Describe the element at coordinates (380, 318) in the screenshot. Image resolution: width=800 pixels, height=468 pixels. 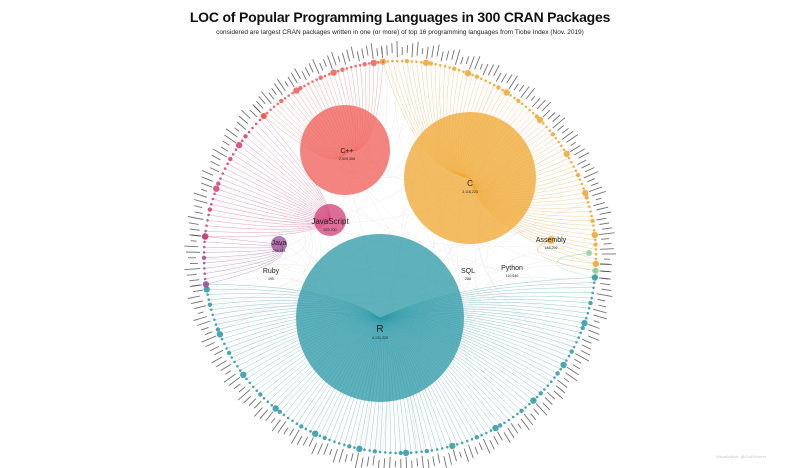
I see `language-bubble-r` at that location.